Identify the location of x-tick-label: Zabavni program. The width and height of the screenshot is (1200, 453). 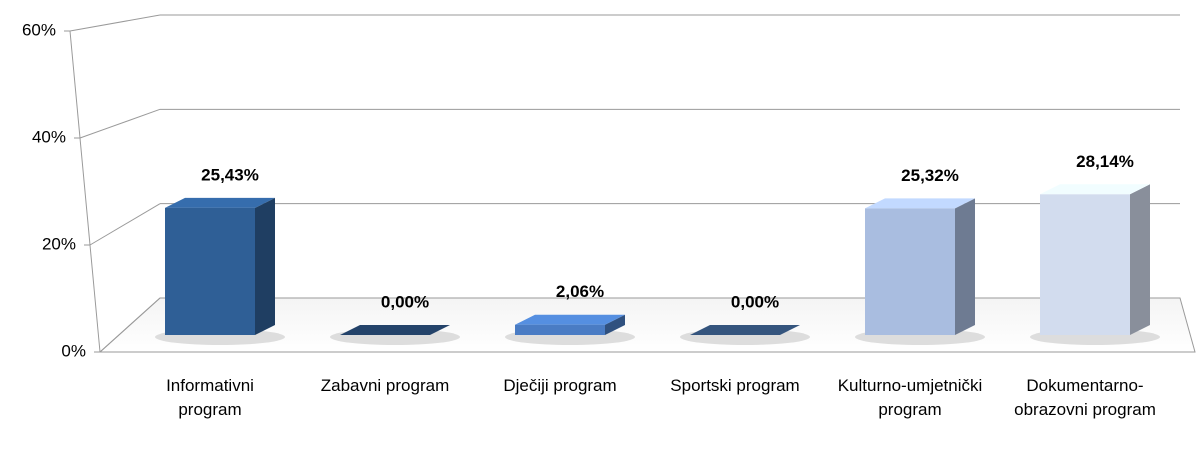
(385, 385).